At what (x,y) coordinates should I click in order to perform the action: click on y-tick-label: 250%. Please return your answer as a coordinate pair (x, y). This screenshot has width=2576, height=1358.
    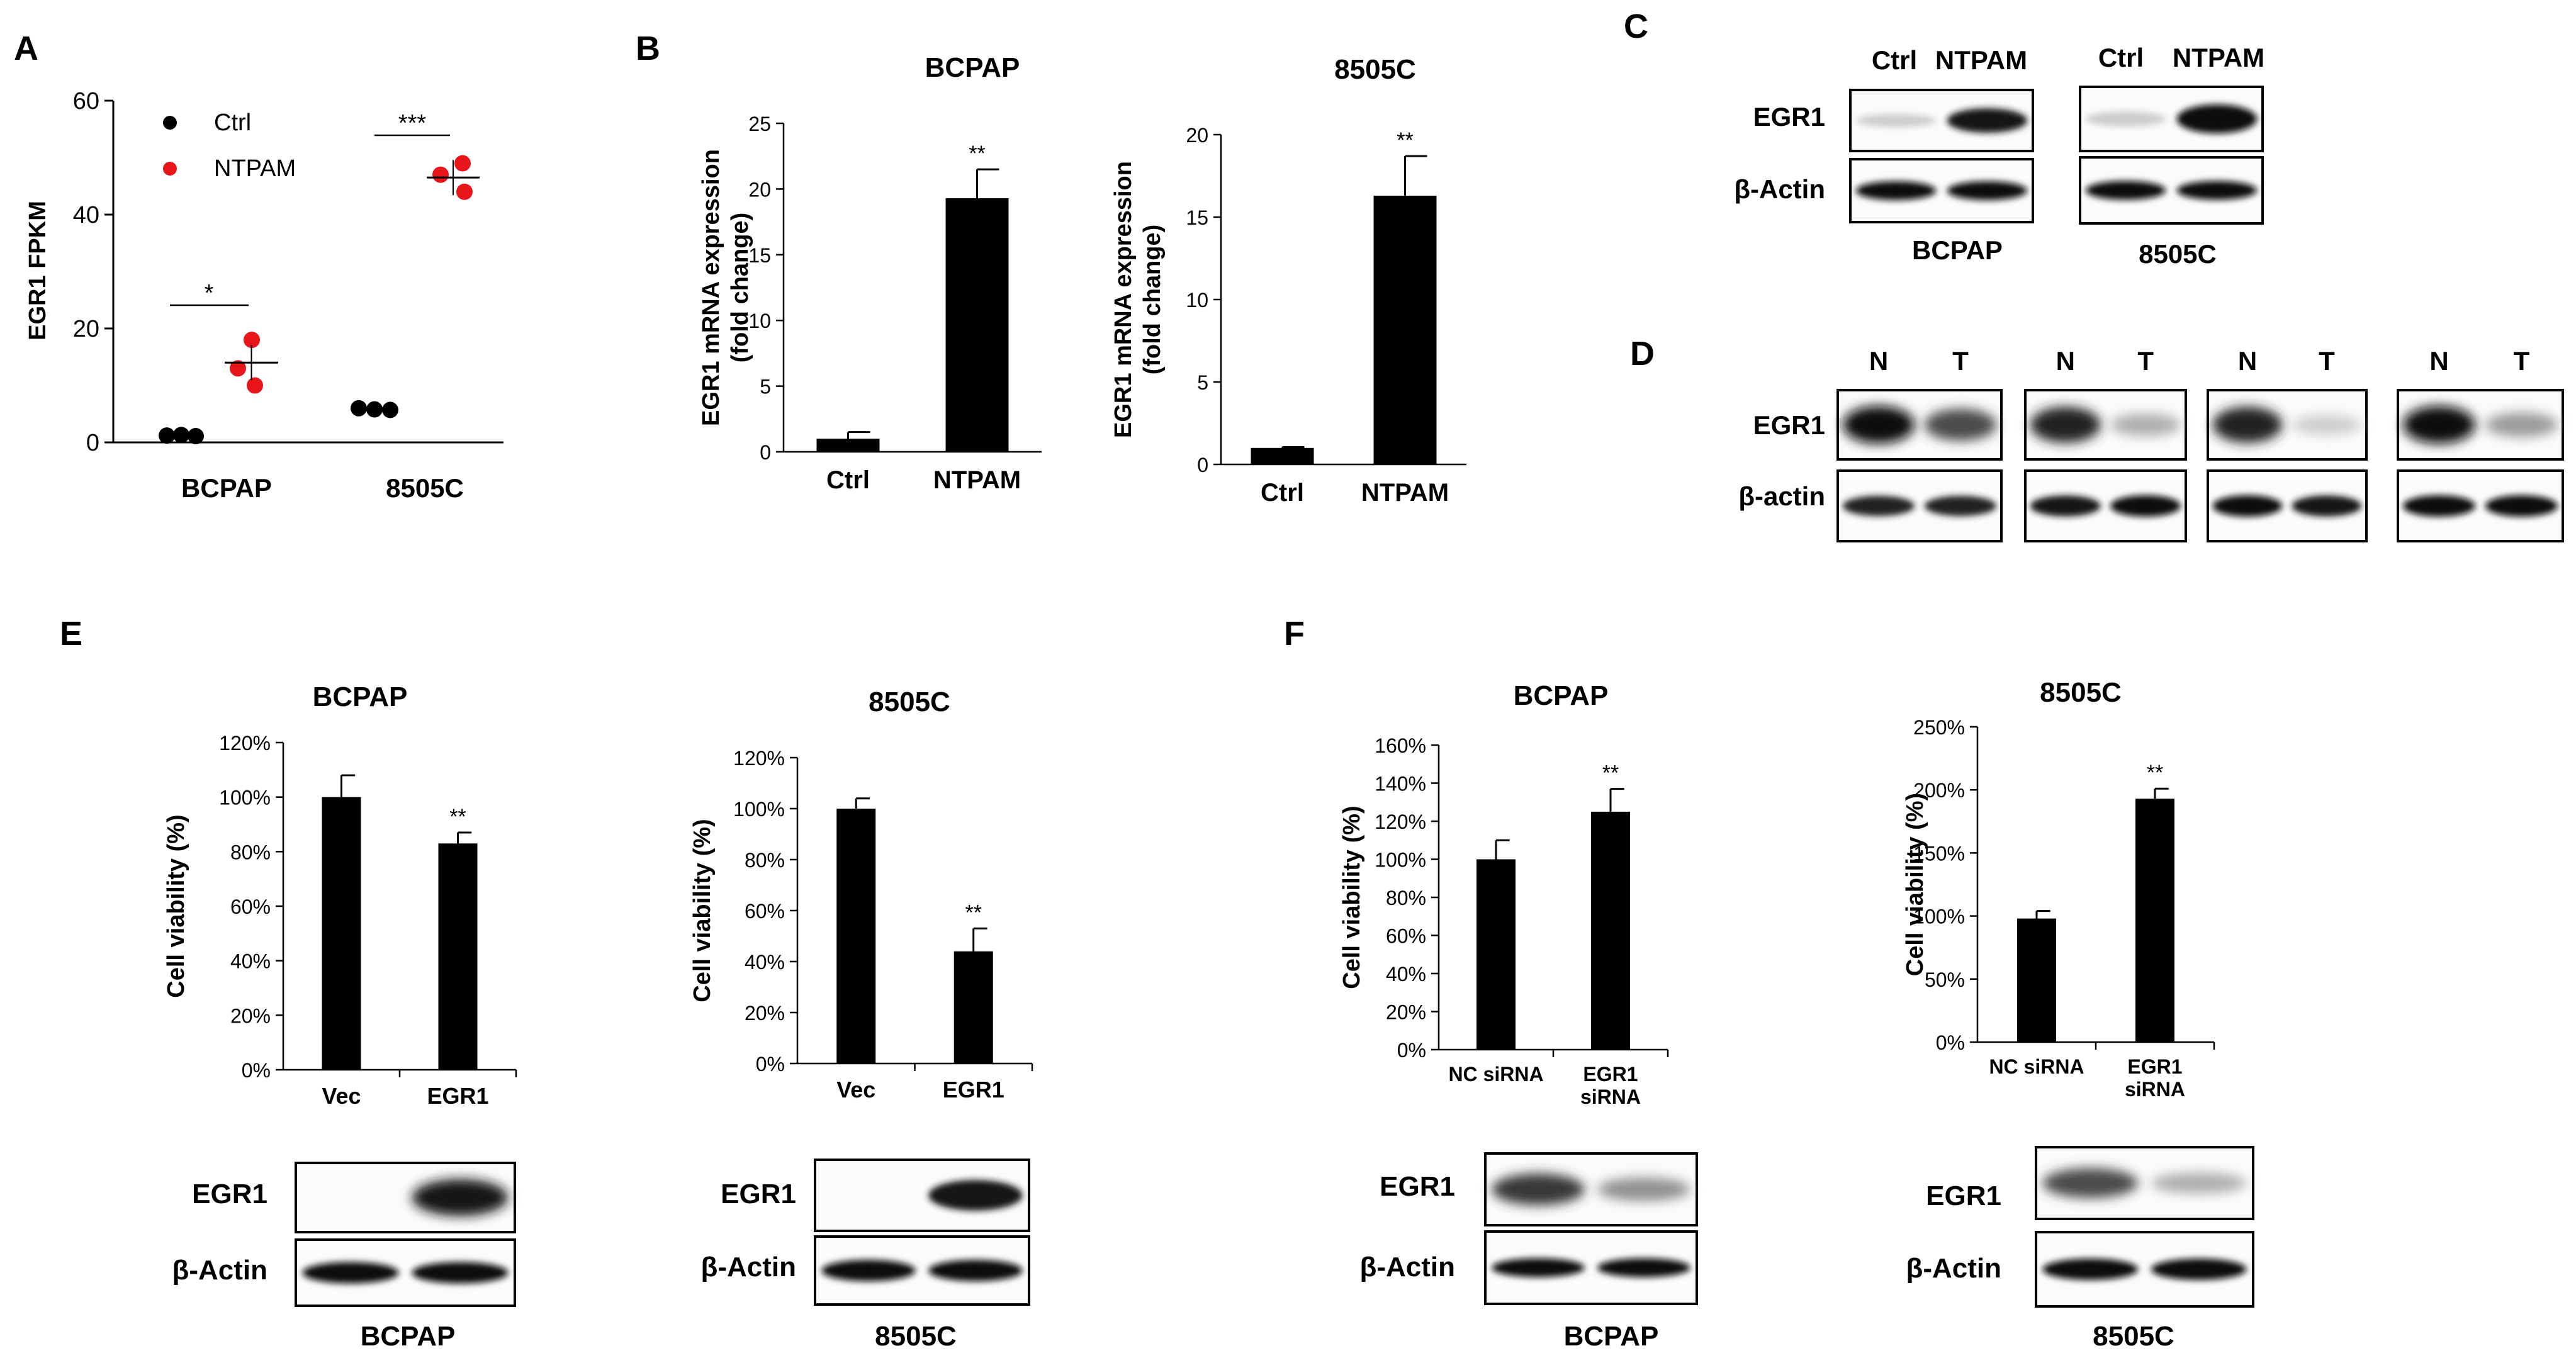
    Looking at the image, I should click on (1939, 727).